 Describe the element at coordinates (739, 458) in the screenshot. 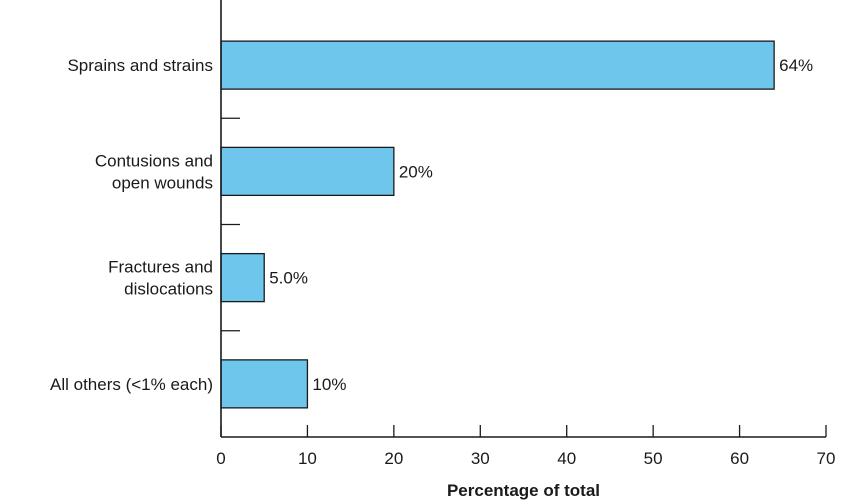

I see `x-tick-label-6: 60` at that location.